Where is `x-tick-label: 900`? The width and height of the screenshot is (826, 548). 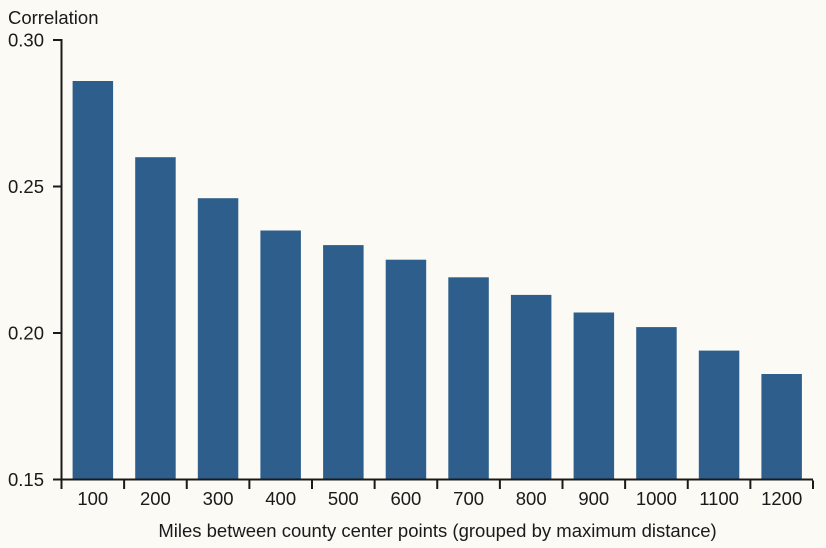
x-tick-label: 900 is located at coordinates (593, 498).